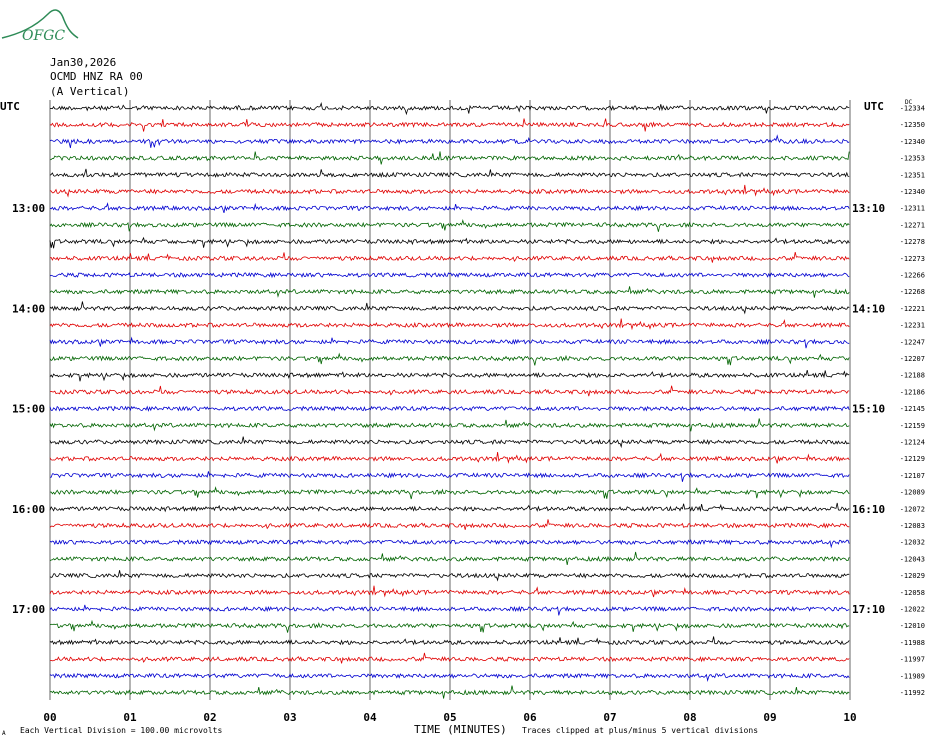 The width and height of the screenshot is (930, 744). What do you see at coordinates (43, 36) in the screenshot?
I see `logo-text: OFGC` at bounding box center [43, 36].